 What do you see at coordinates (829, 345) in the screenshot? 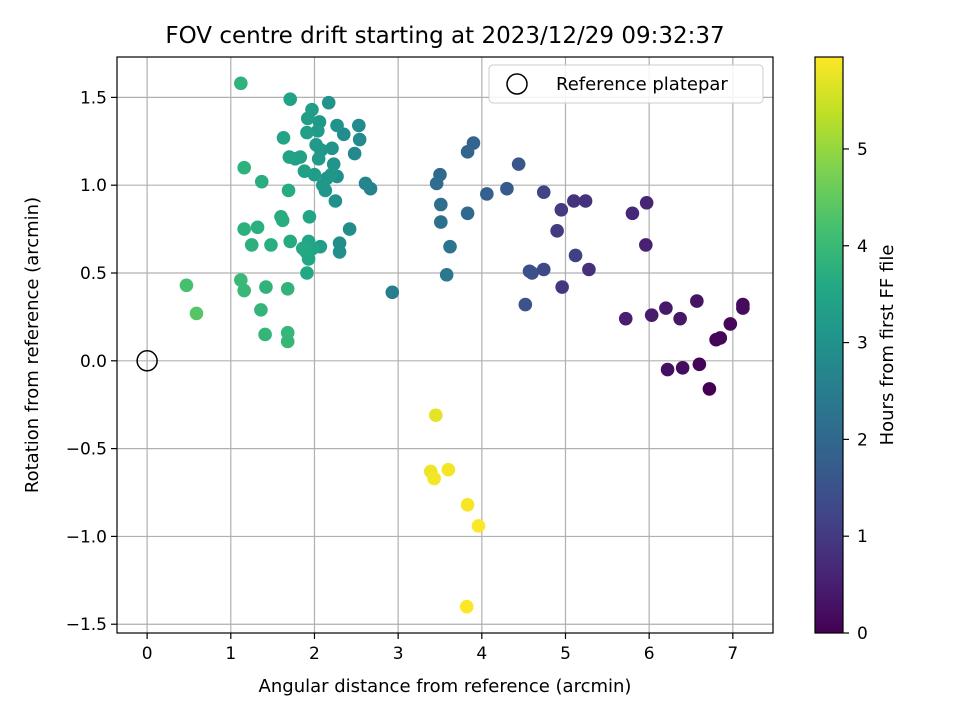
I see `colorbar-gradient` at bounding box center [829, 345].